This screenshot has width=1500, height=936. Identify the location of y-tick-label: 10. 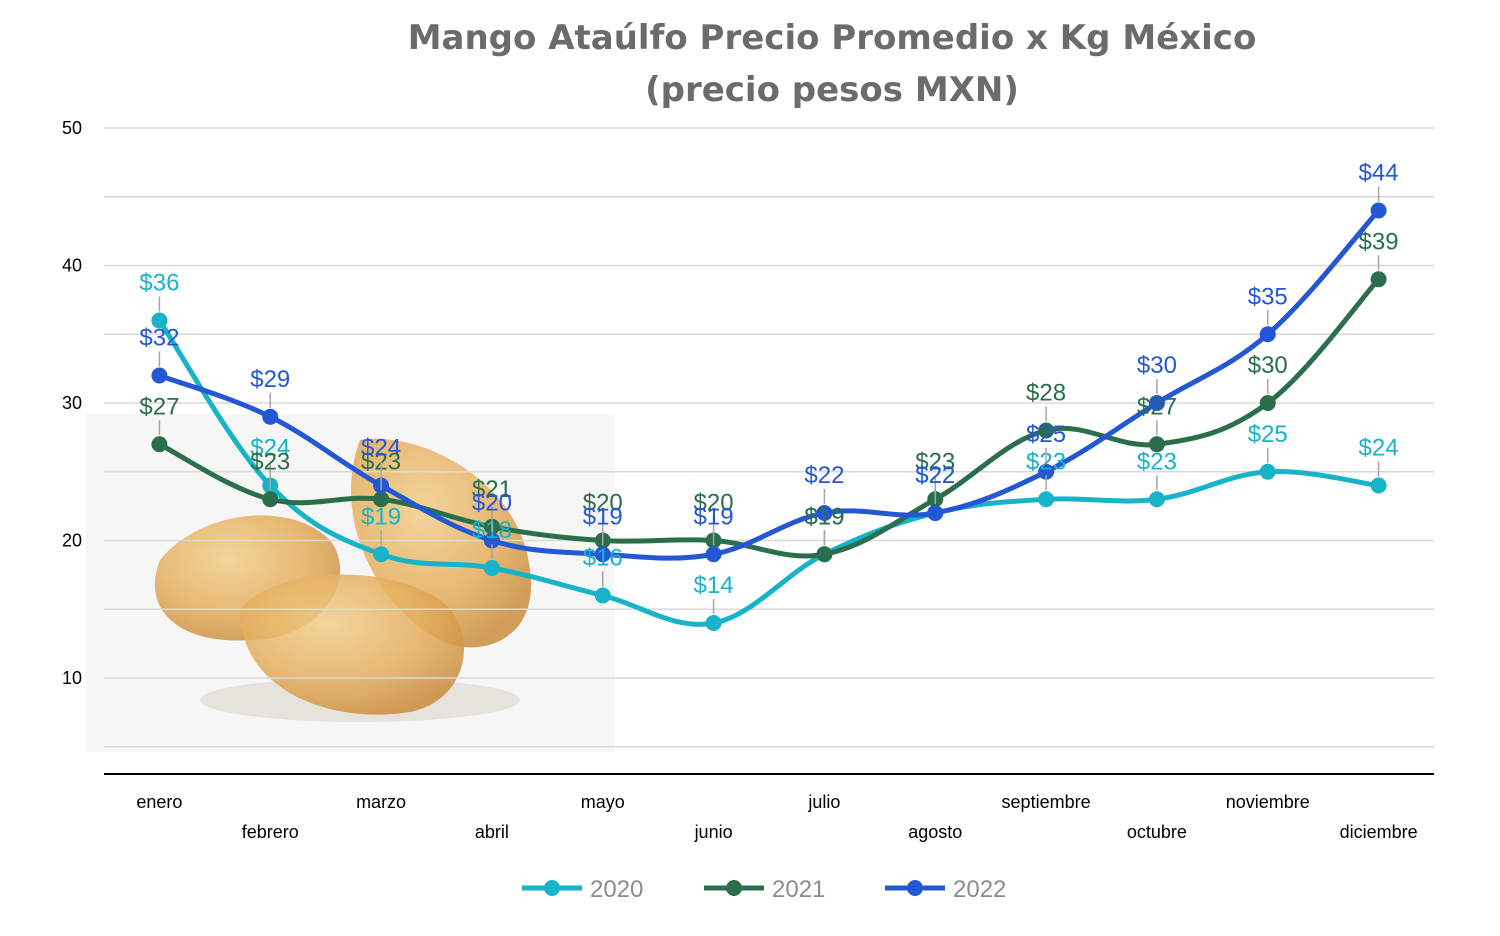
(72, 678).